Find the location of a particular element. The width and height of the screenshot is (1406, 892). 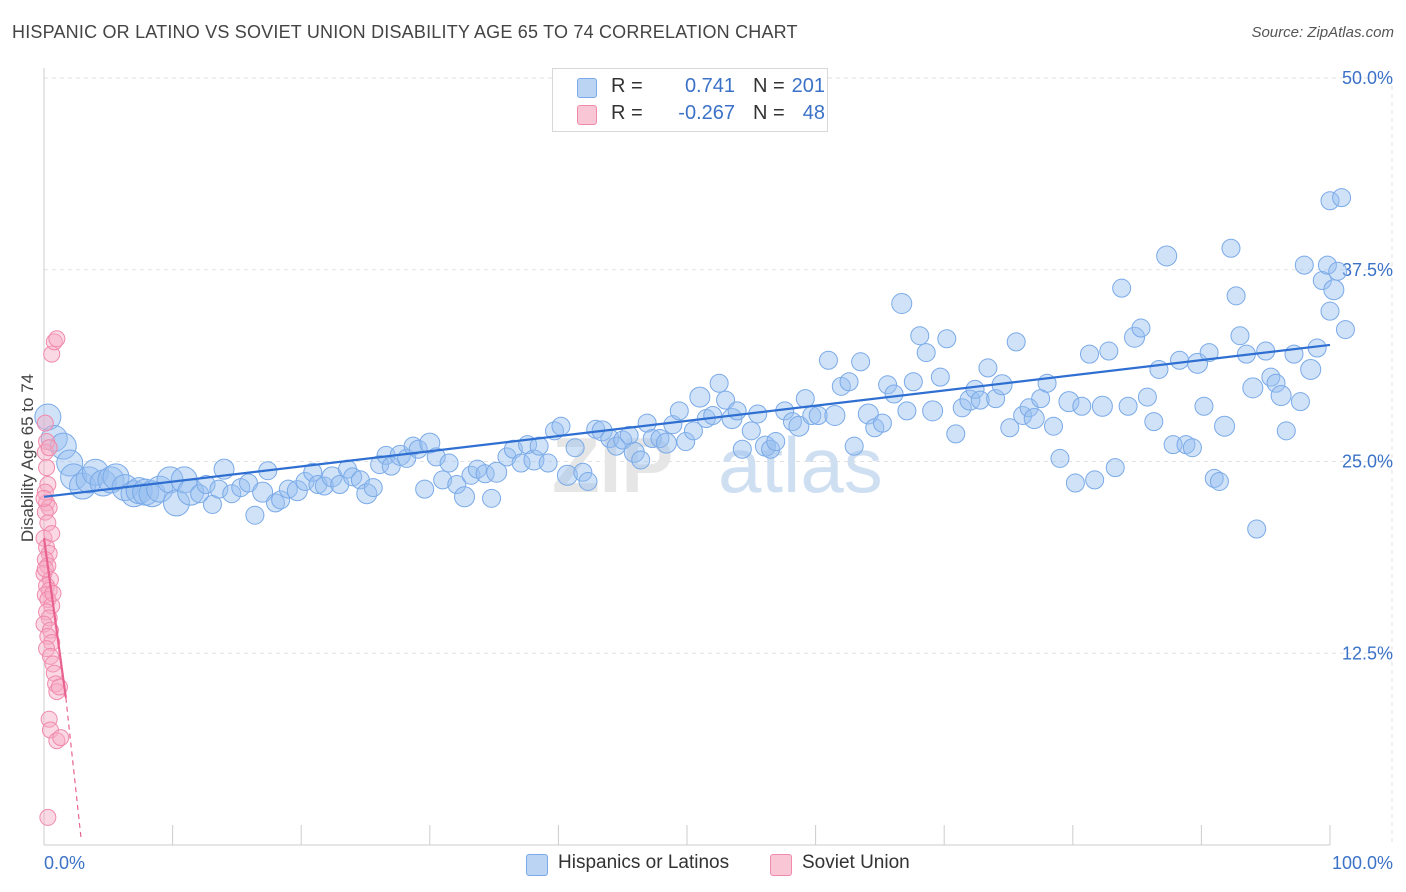

y-axis-label: Disability Age 65 to 74 is located at coordinates (27, 458).